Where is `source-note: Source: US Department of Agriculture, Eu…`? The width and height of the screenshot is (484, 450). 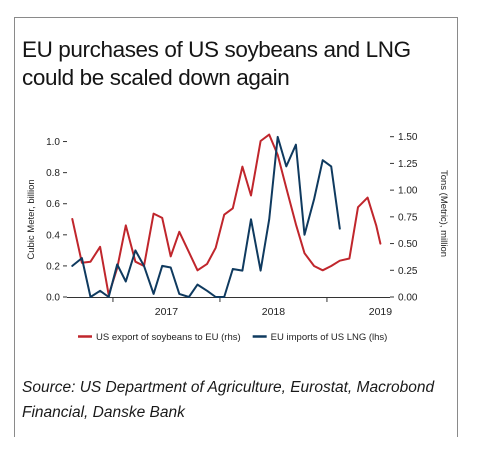
source-note: Source: US Department of Agriculture, Eu… is located at coordinates (228, 400).